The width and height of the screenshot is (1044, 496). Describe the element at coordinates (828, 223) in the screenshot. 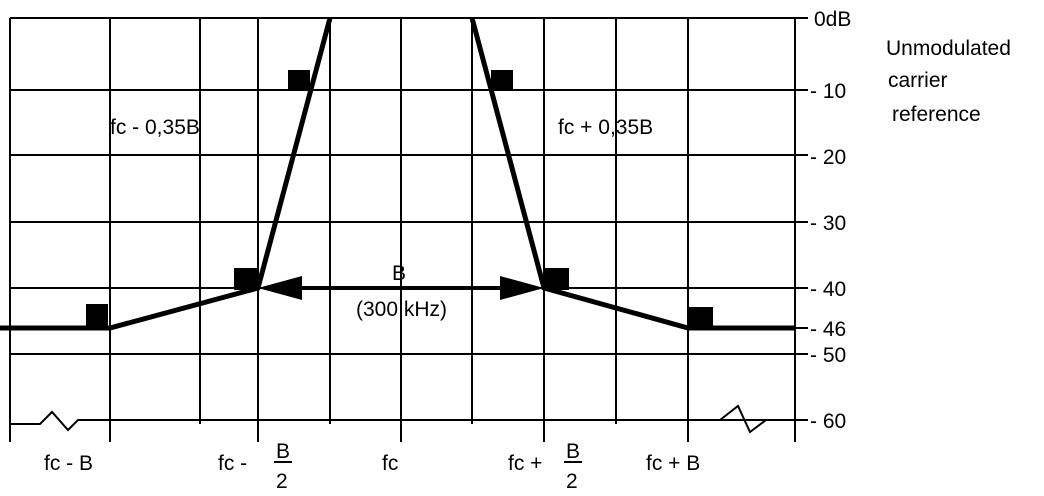

I see `y-label-30: - 30` at that location.